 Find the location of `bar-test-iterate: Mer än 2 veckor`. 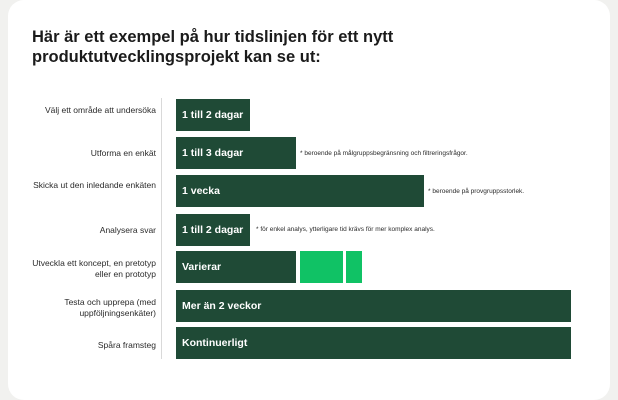

bar-test-iterate: Mer än 2 veckor is located at coordinates (373, 306).